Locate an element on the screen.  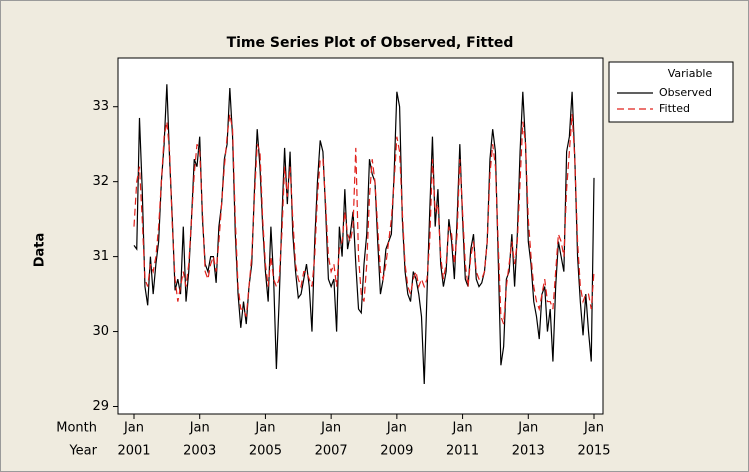
x-tick-label: 2005 is located at coordinates (265, 451).